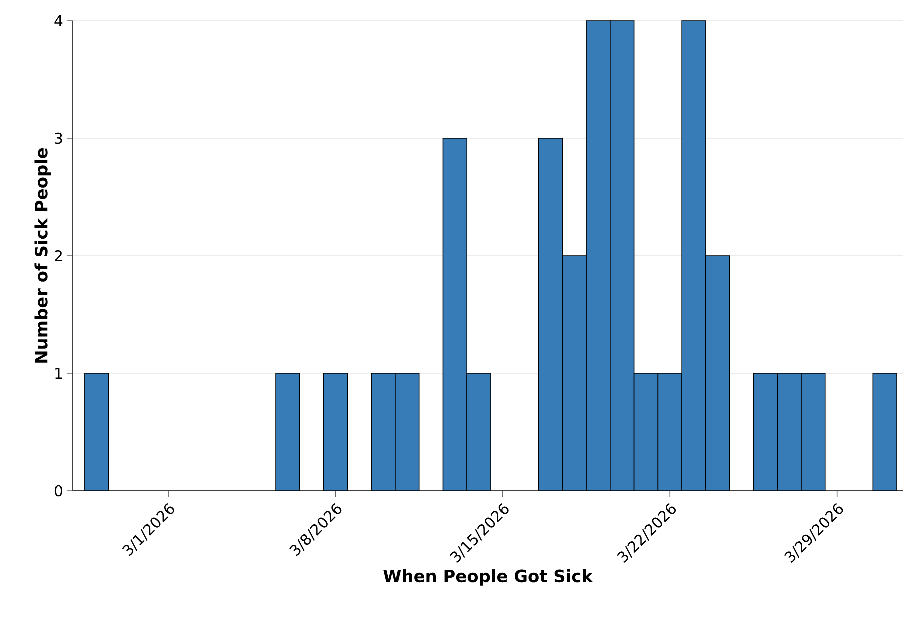 This screenshot has height=621, width=903. I want to click on y-tick-label: 2, so click(58, 256).